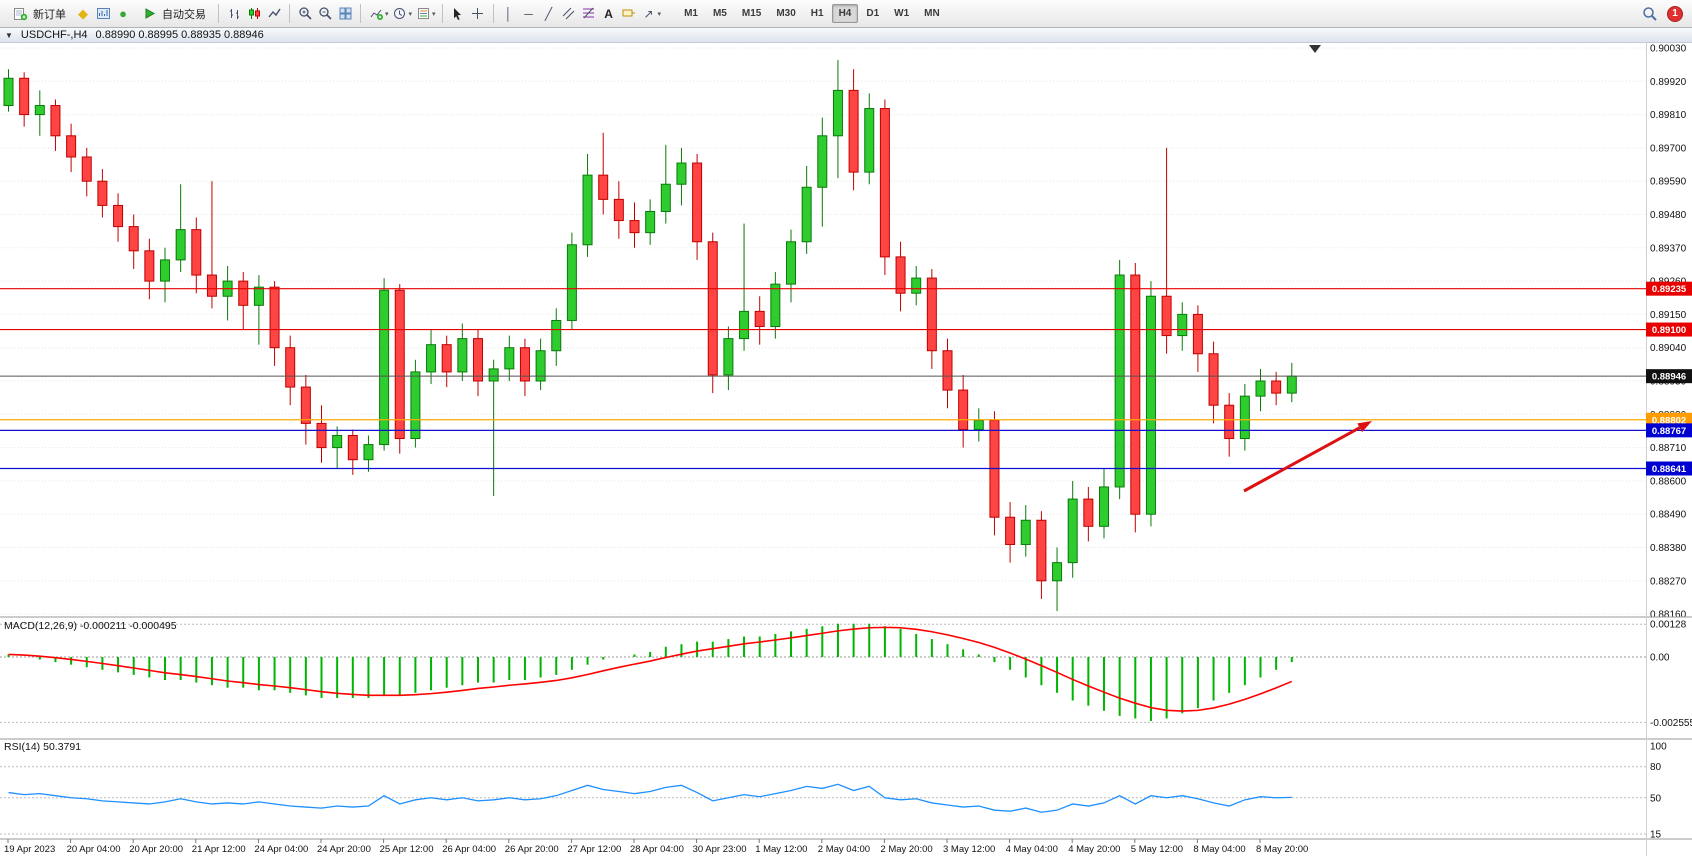 Image resolution: width=1692 pixels, height=856 pixels. What do you see at coordinates (751, 13) in the screenshot?
I see `timeframe-M15: M15` at bounding box center [751, 13].